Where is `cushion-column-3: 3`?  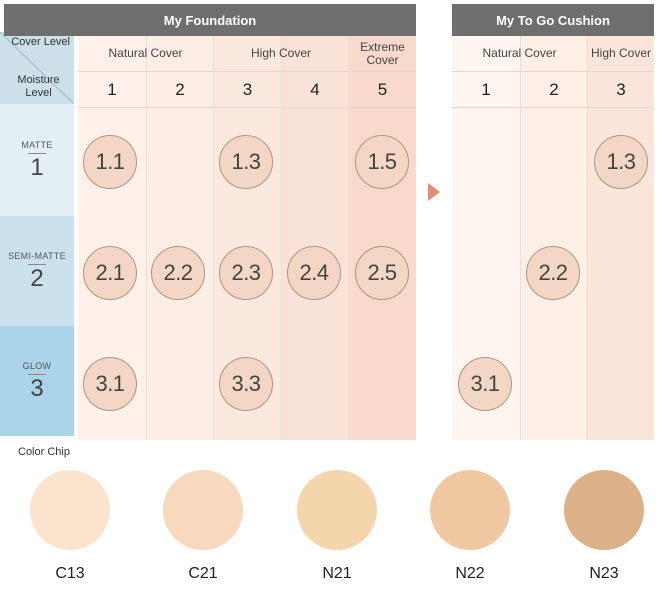 cushion-column-3: 3 is located at coordinates (620, 238).